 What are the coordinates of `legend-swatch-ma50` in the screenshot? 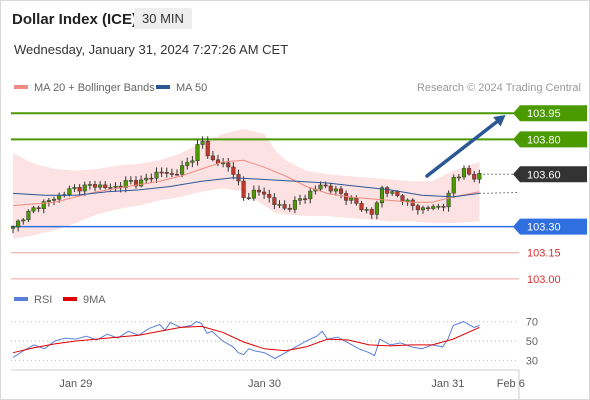 It's located at (163, 87).